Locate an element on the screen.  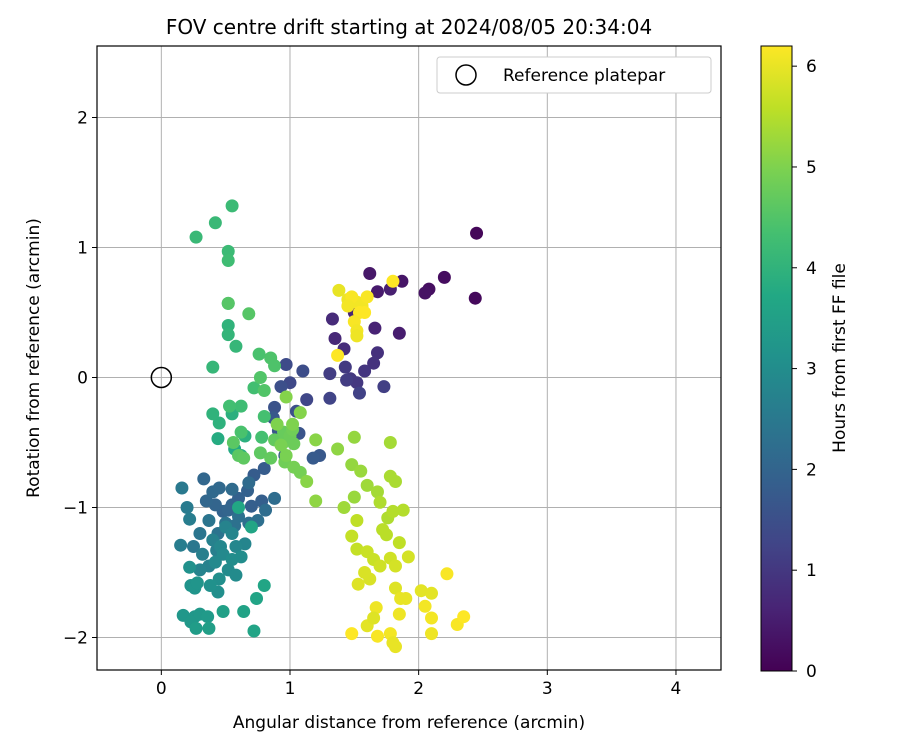
colorbar-label: Hours from first FF file is located at coordinates (840, 358).